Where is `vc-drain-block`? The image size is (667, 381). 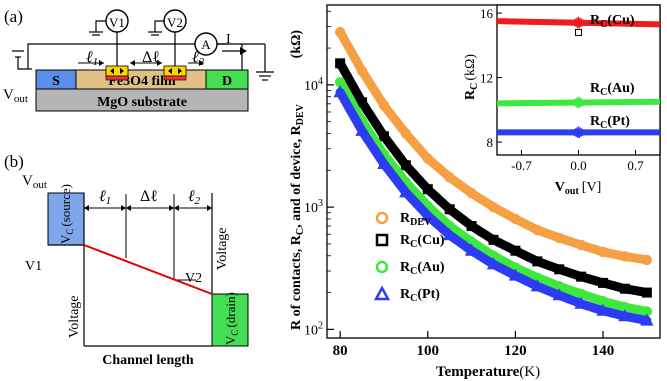 vc-drain-block is located at coordinates (230, 320).